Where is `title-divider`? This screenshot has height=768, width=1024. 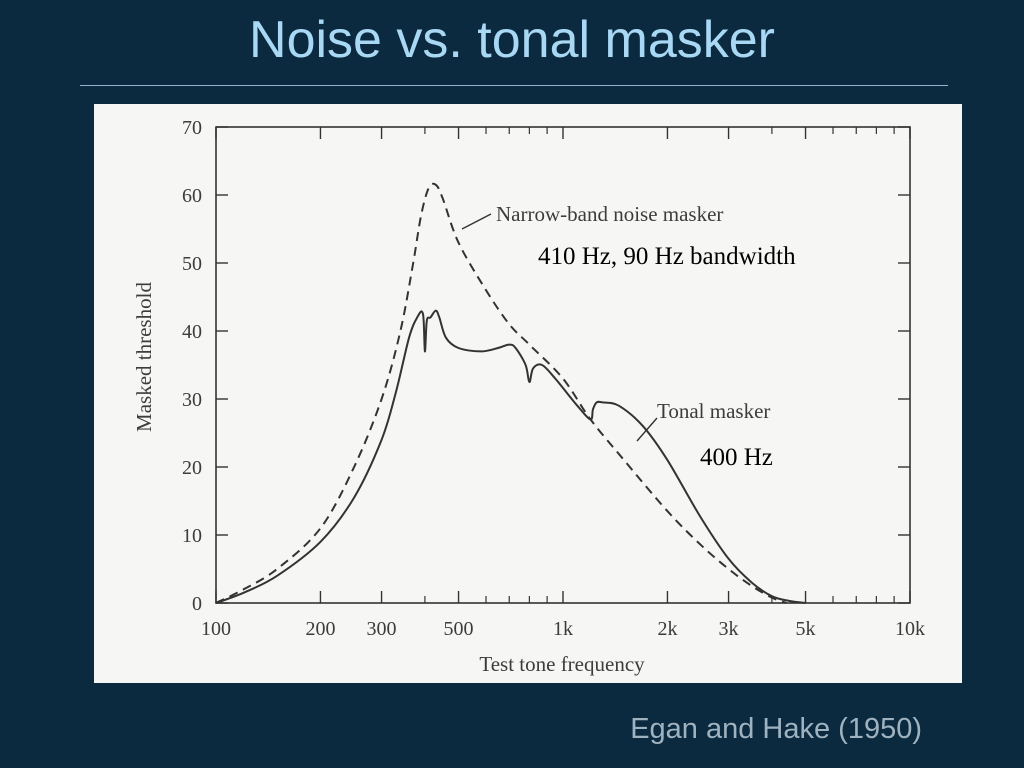 title-divider is located at coordinates (514, 85).